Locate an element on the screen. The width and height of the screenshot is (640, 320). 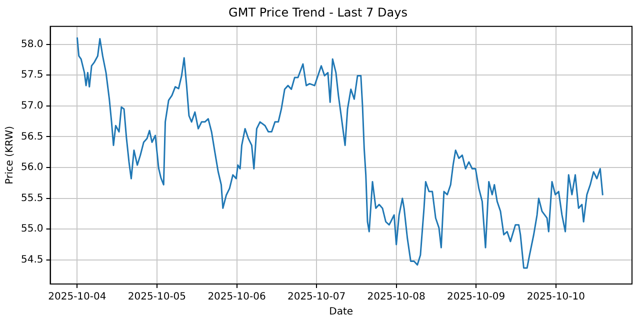
x-axis-title: Date is located at coordinates (341, 312).